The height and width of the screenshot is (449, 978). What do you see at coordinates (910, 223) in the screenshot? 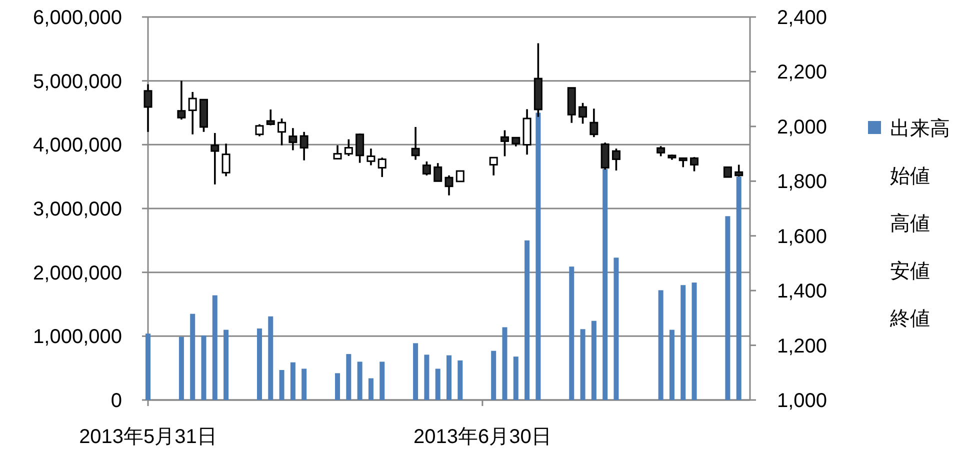
I see `text: 高値` at bounding box center [910, 223].